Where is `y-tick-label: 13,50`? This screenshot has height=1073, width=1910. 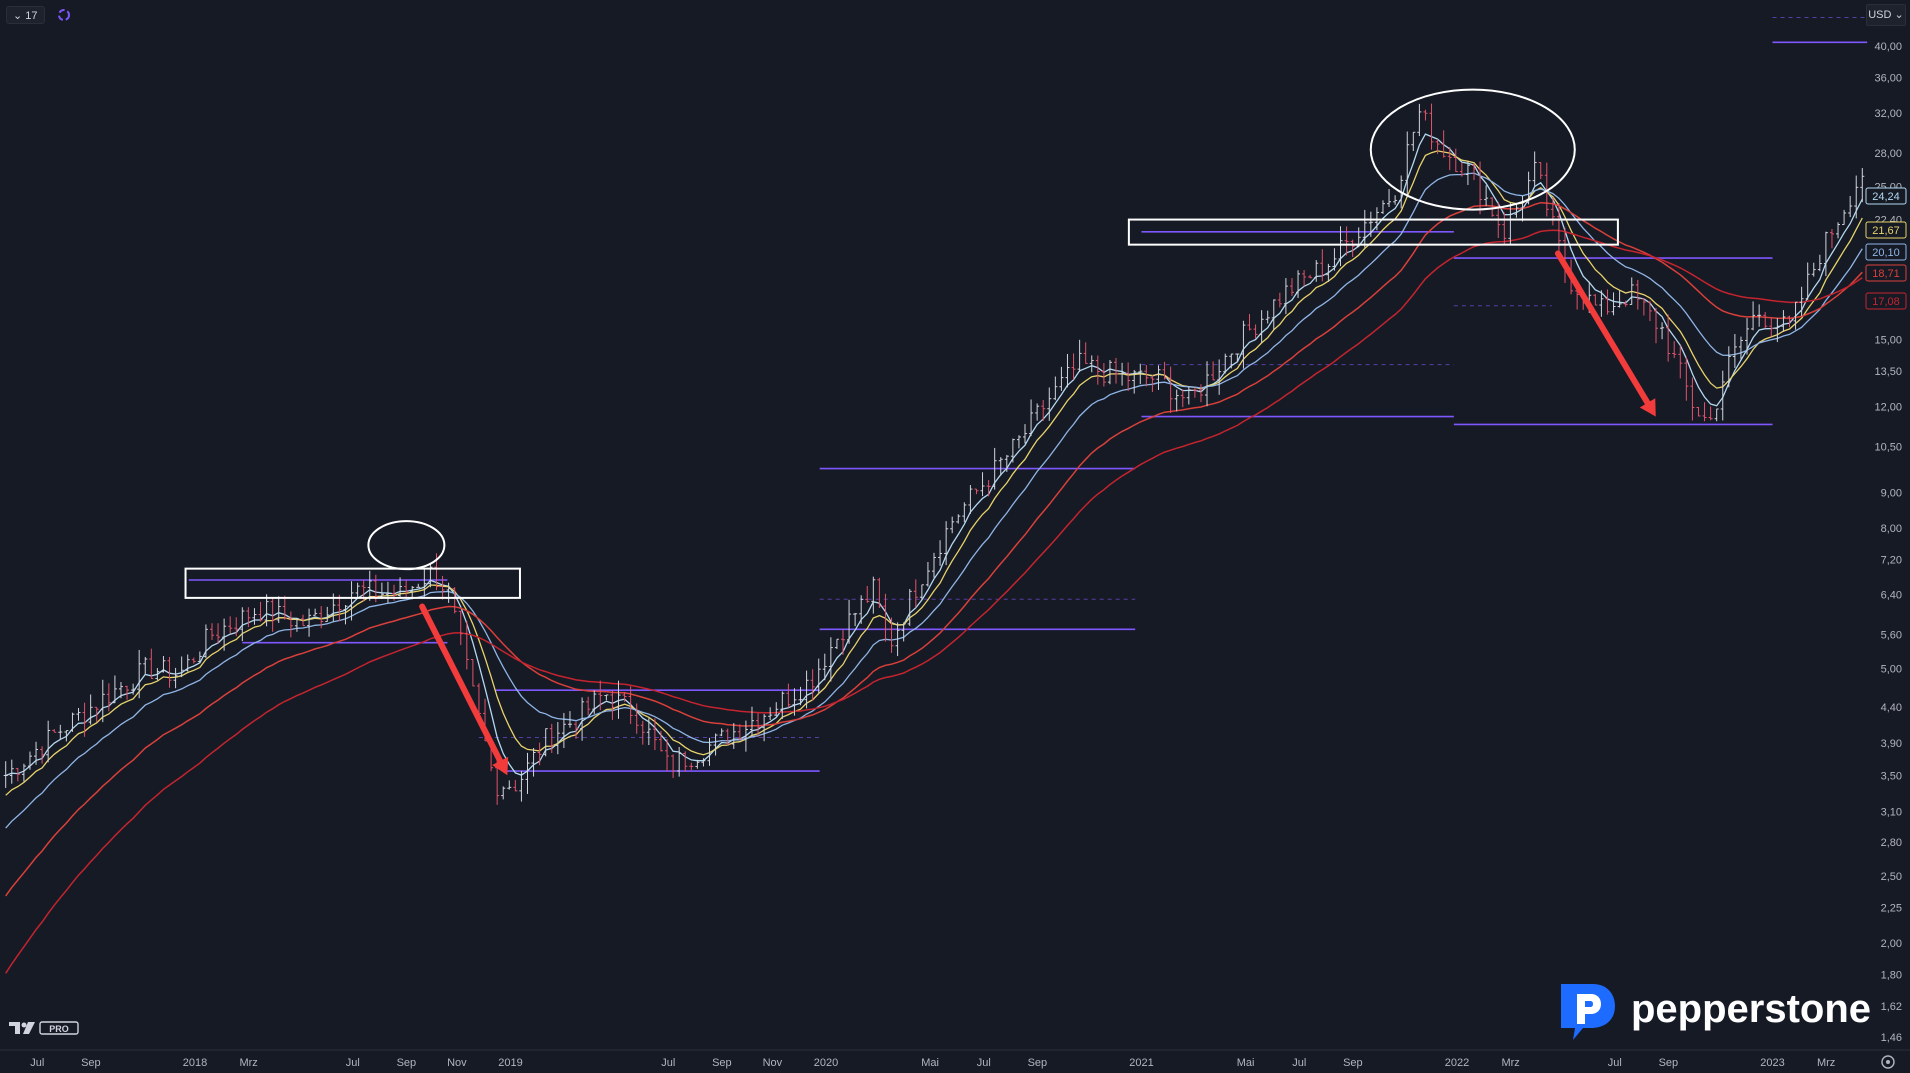 y-tick-label: 13,50 is located at coordinates (1888, 372).